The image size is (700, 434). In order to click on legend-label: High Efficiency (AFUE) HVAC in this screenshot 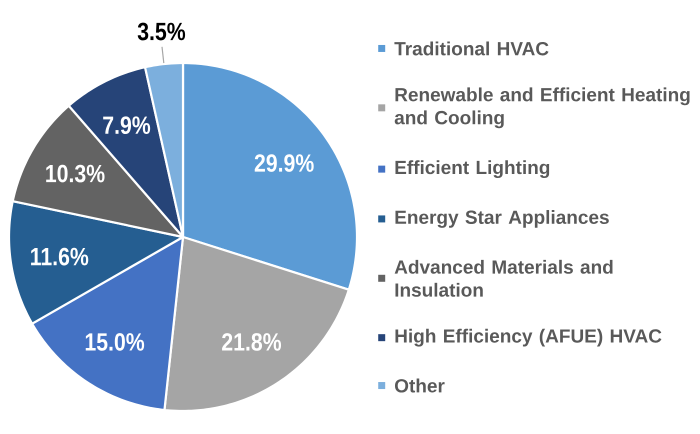, I will do `click(528, 337)`.